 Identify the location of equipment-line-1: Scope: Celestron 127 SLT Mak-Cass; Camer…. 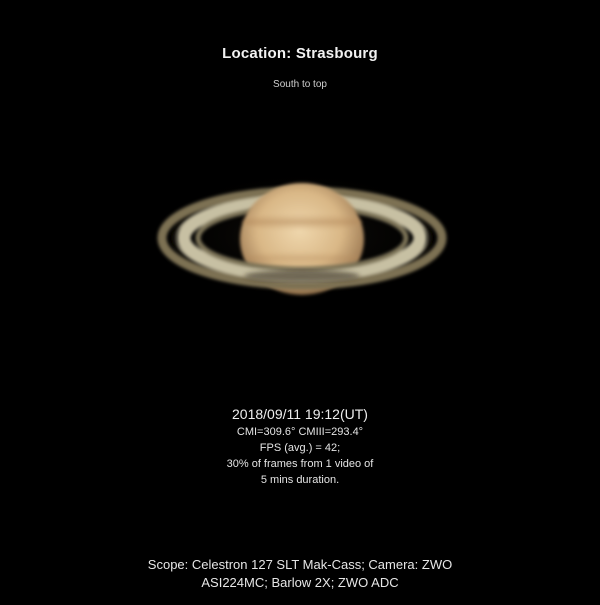
(300, 564).